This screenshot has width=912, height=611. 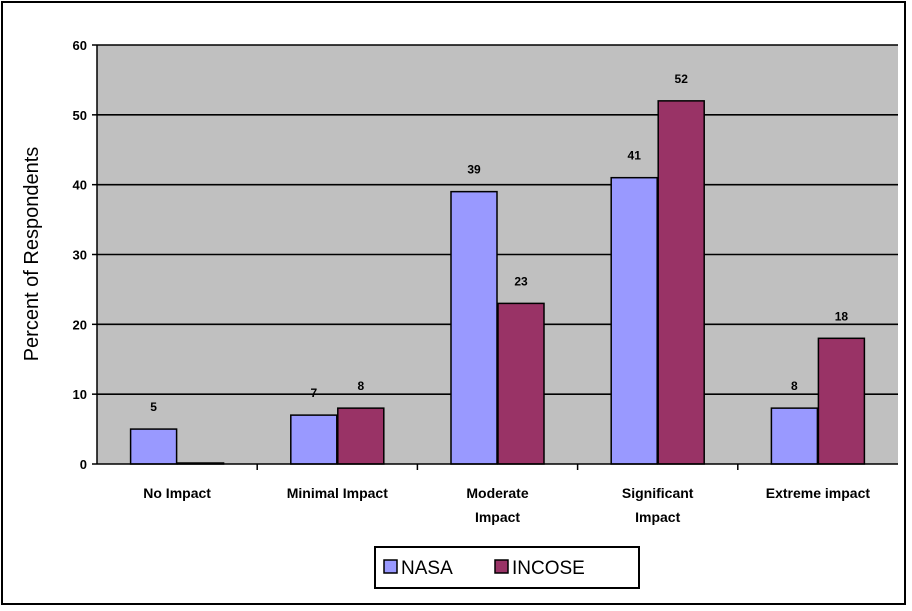 What do you see at coordinates (313, 393) in the screenshot?
I see `data-label: 7` at bounding box center [313, 393].